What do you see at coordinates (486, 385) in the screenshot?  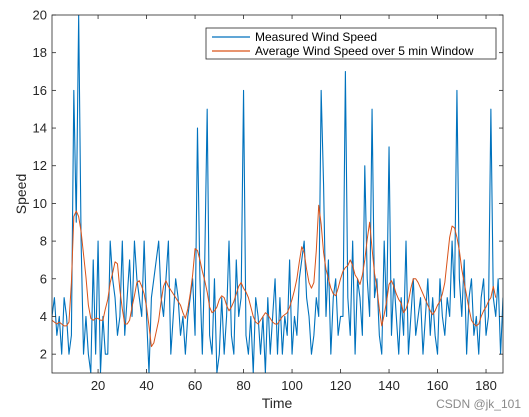 I see `x-tick-label: 180` at bounding box center [486, 385].